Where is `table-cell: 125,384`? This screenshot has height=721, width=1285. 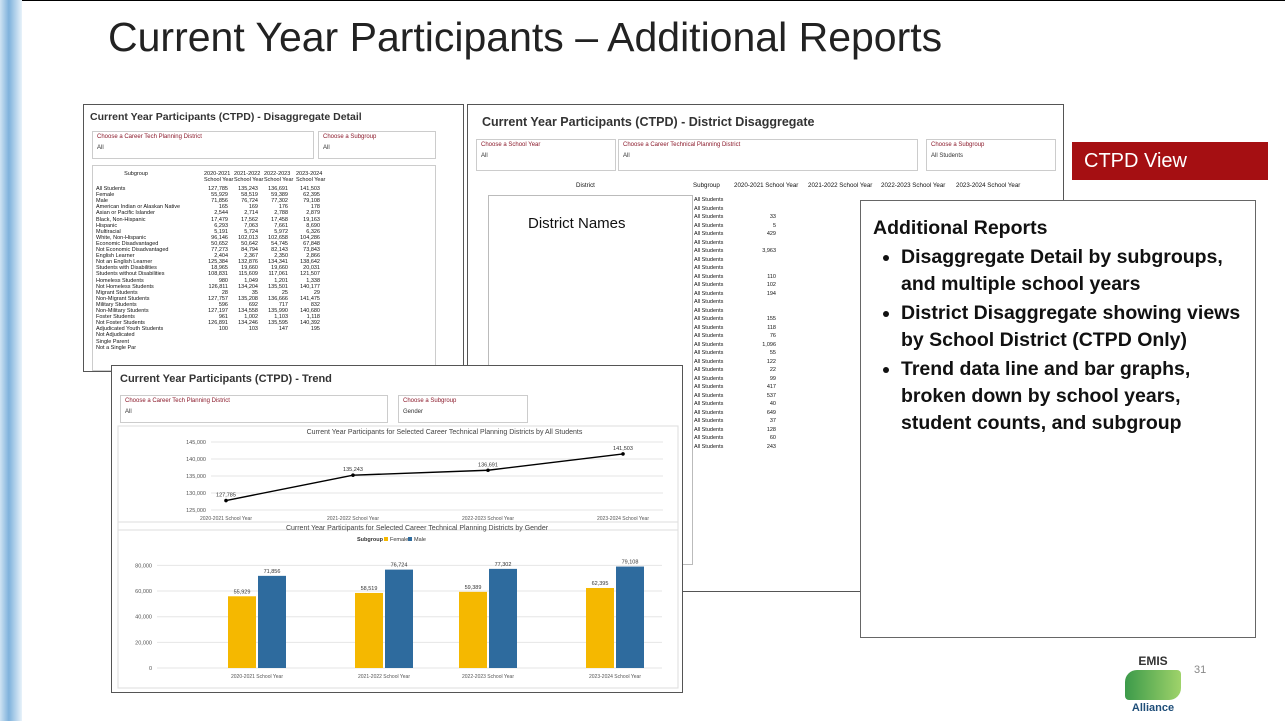
table-cell: 125,384 is located at coordinates (218, 262).